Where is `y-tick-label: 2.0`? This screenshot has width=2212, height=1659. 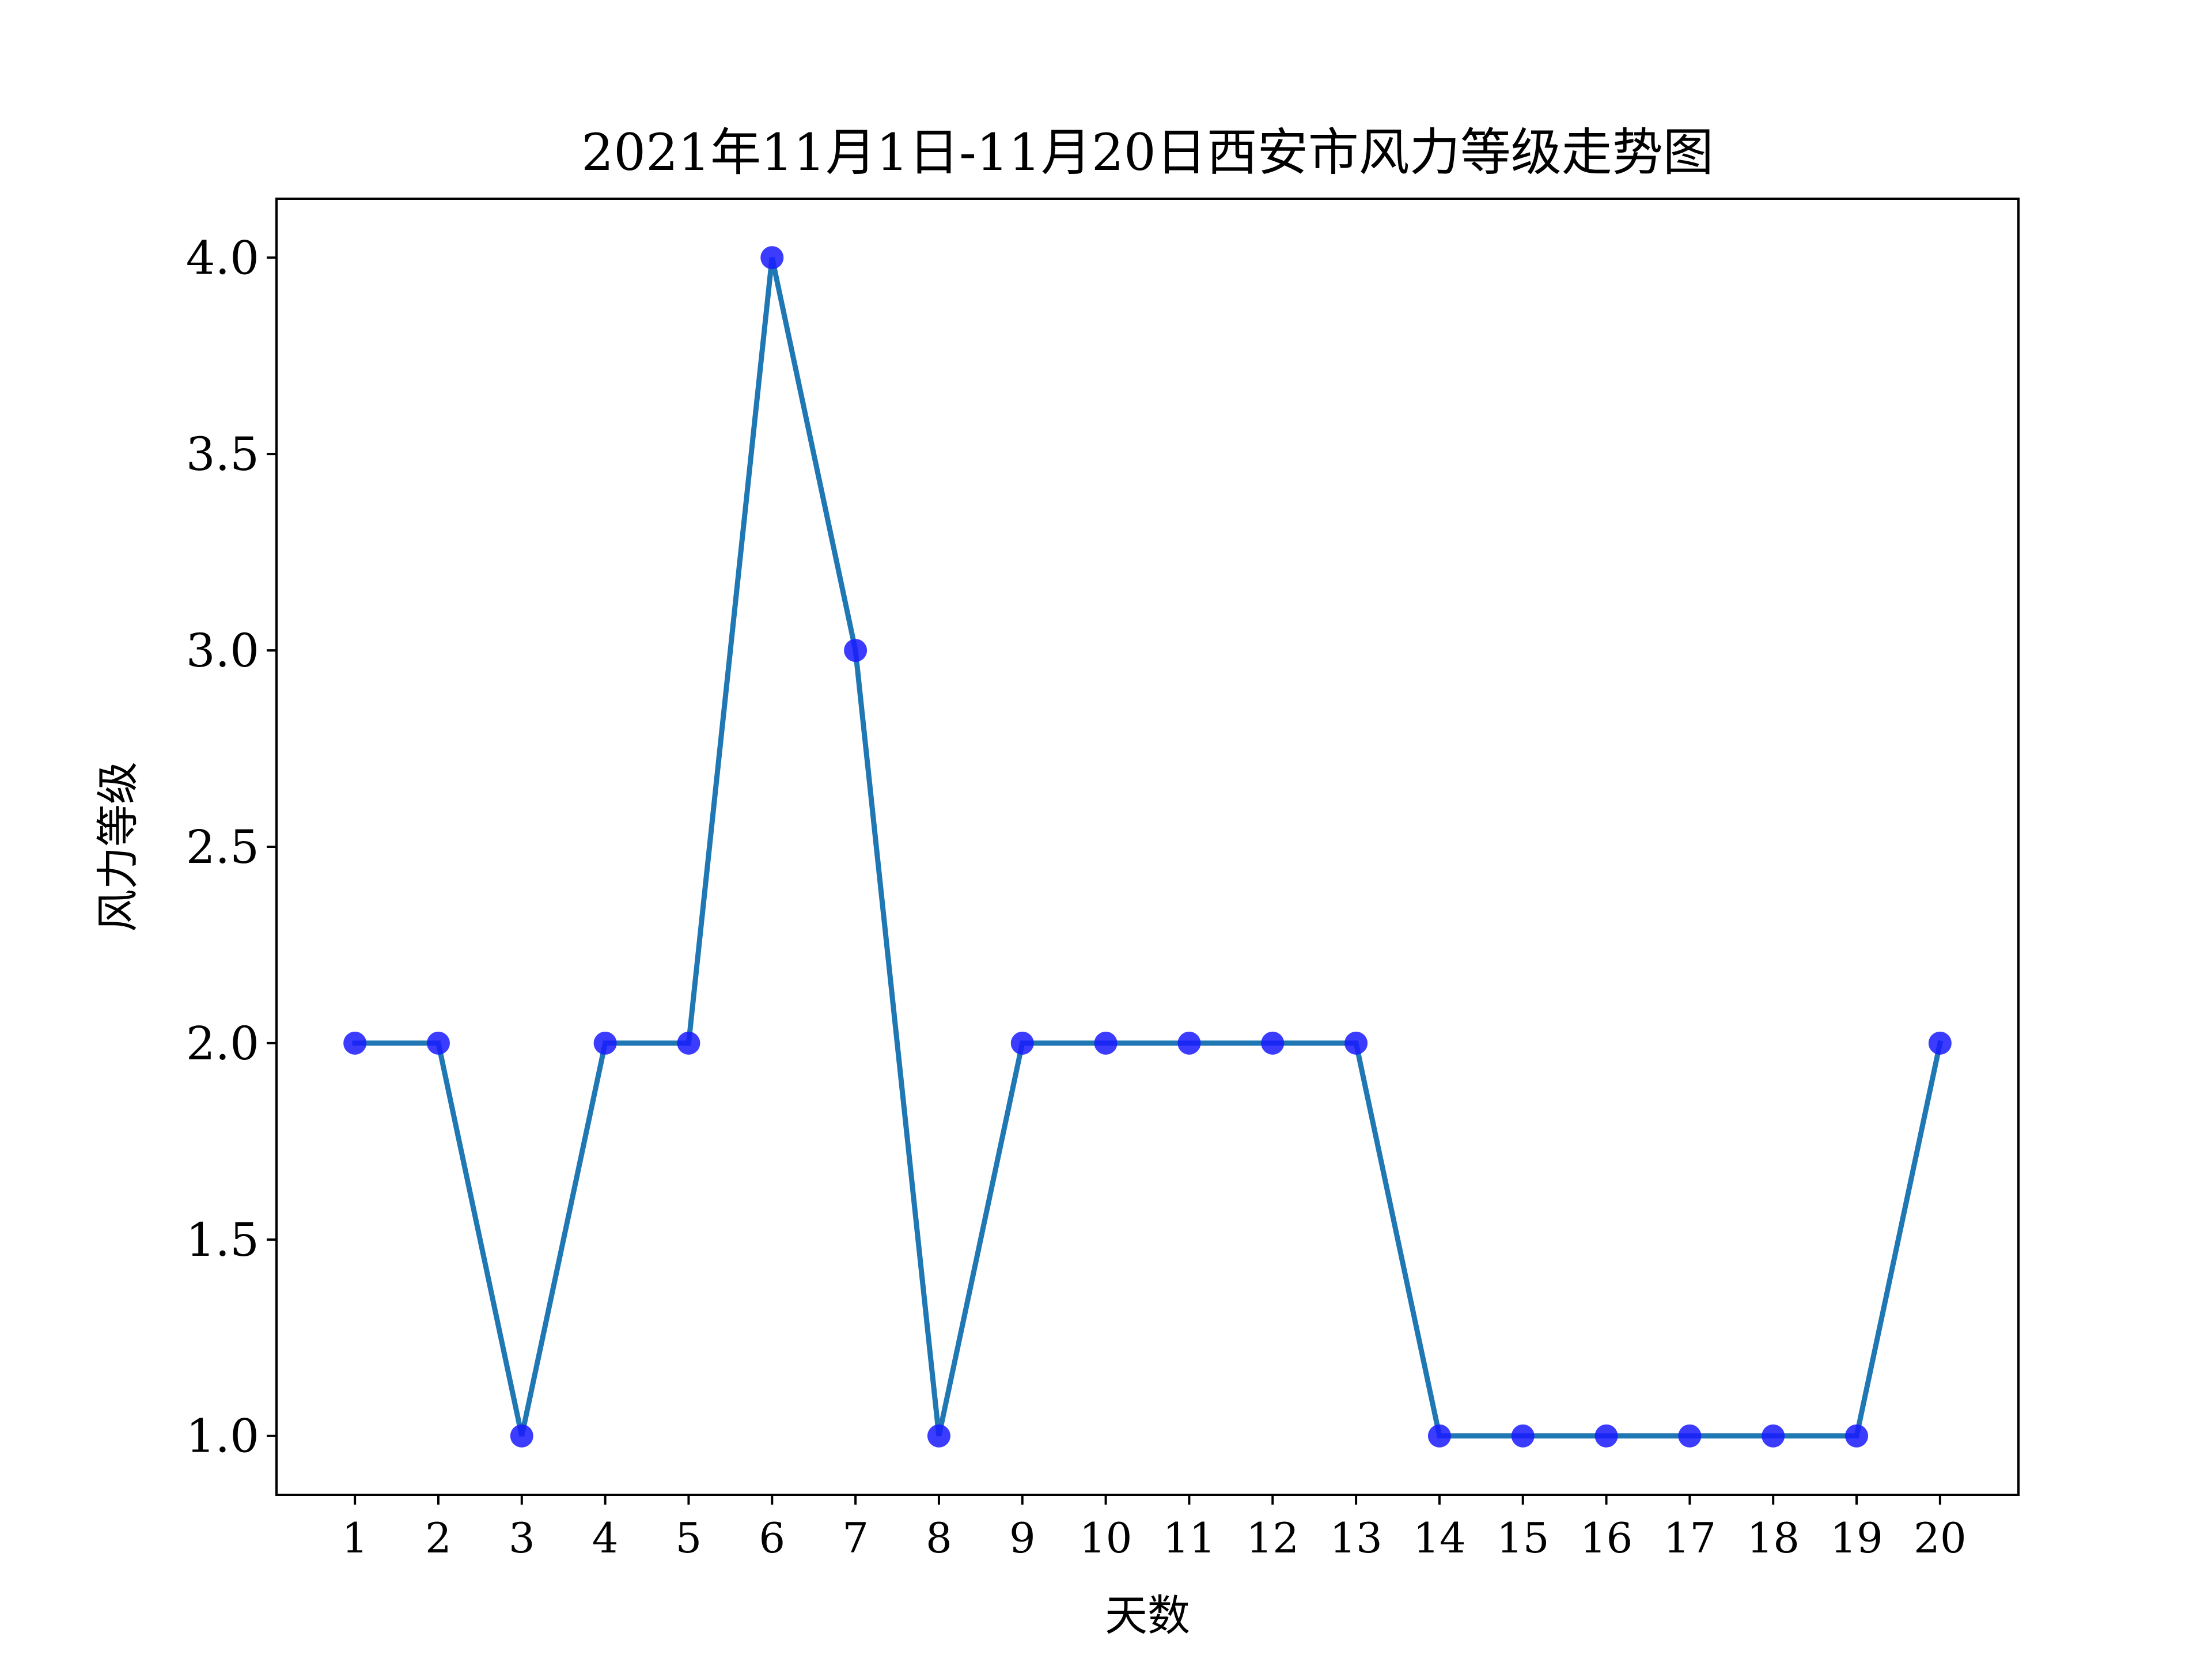 y-tick-label: 2.0 is located at coordinates (222, 1043).